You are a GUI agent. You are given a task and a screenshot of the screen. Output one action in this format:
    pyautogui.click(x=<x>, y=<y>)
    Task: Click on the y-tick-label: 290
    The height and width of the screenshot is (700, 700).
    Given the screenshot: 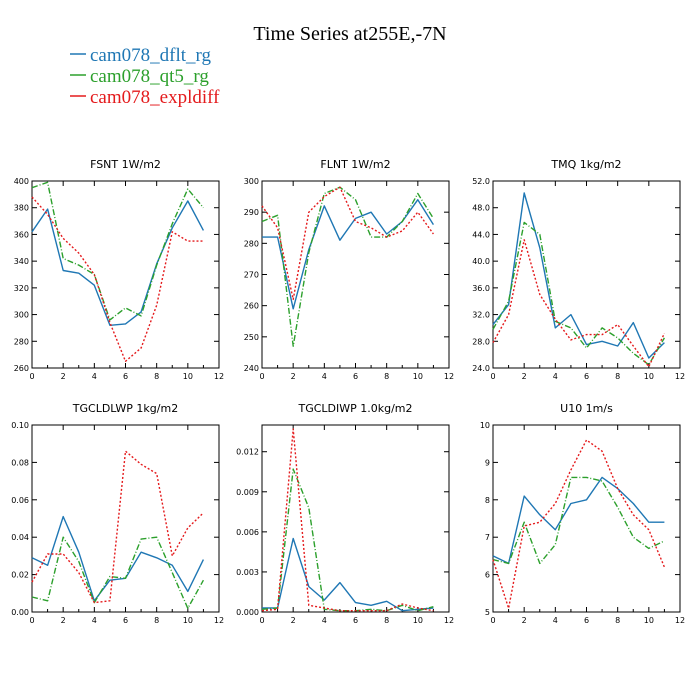 What is the action you would take?
    pyautogui.click(x=251, y=212)
    